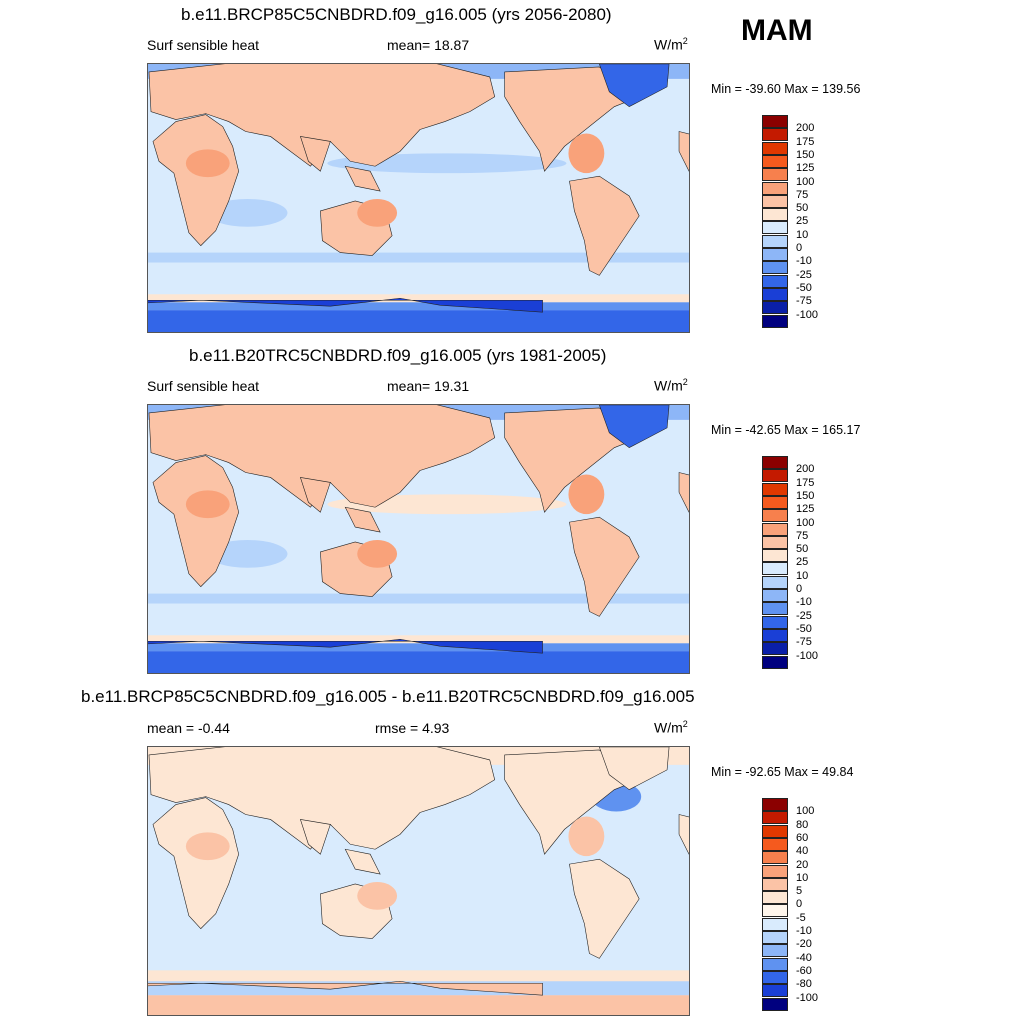 The height and width of the screenshot is (1024, 1024). What do you see at coordinates (802, 234) in the screenshot?
I see `panel-1-colorbar-tick: 10` at bounding box center [802, 234].